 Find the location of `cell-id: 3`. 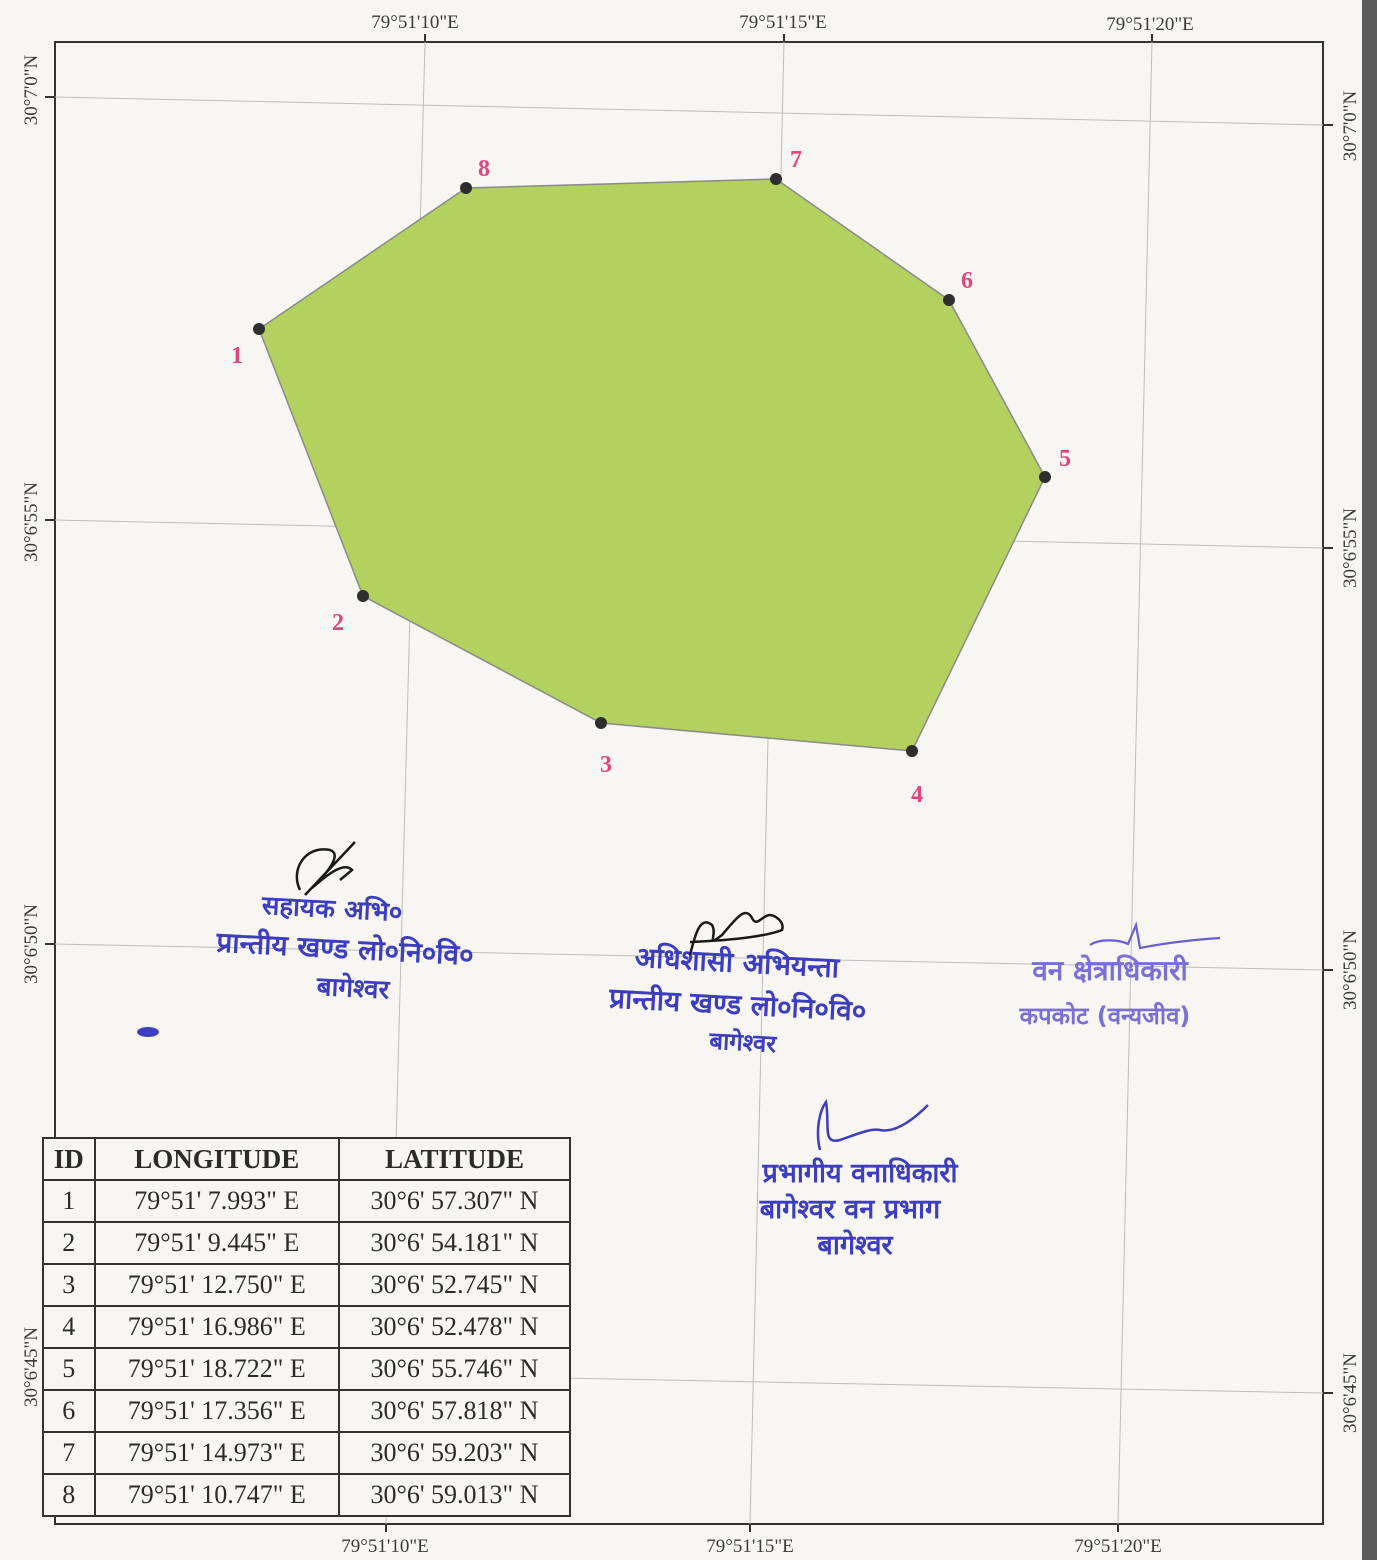

cell-id: 3 is located at coordinates (69, 1285).